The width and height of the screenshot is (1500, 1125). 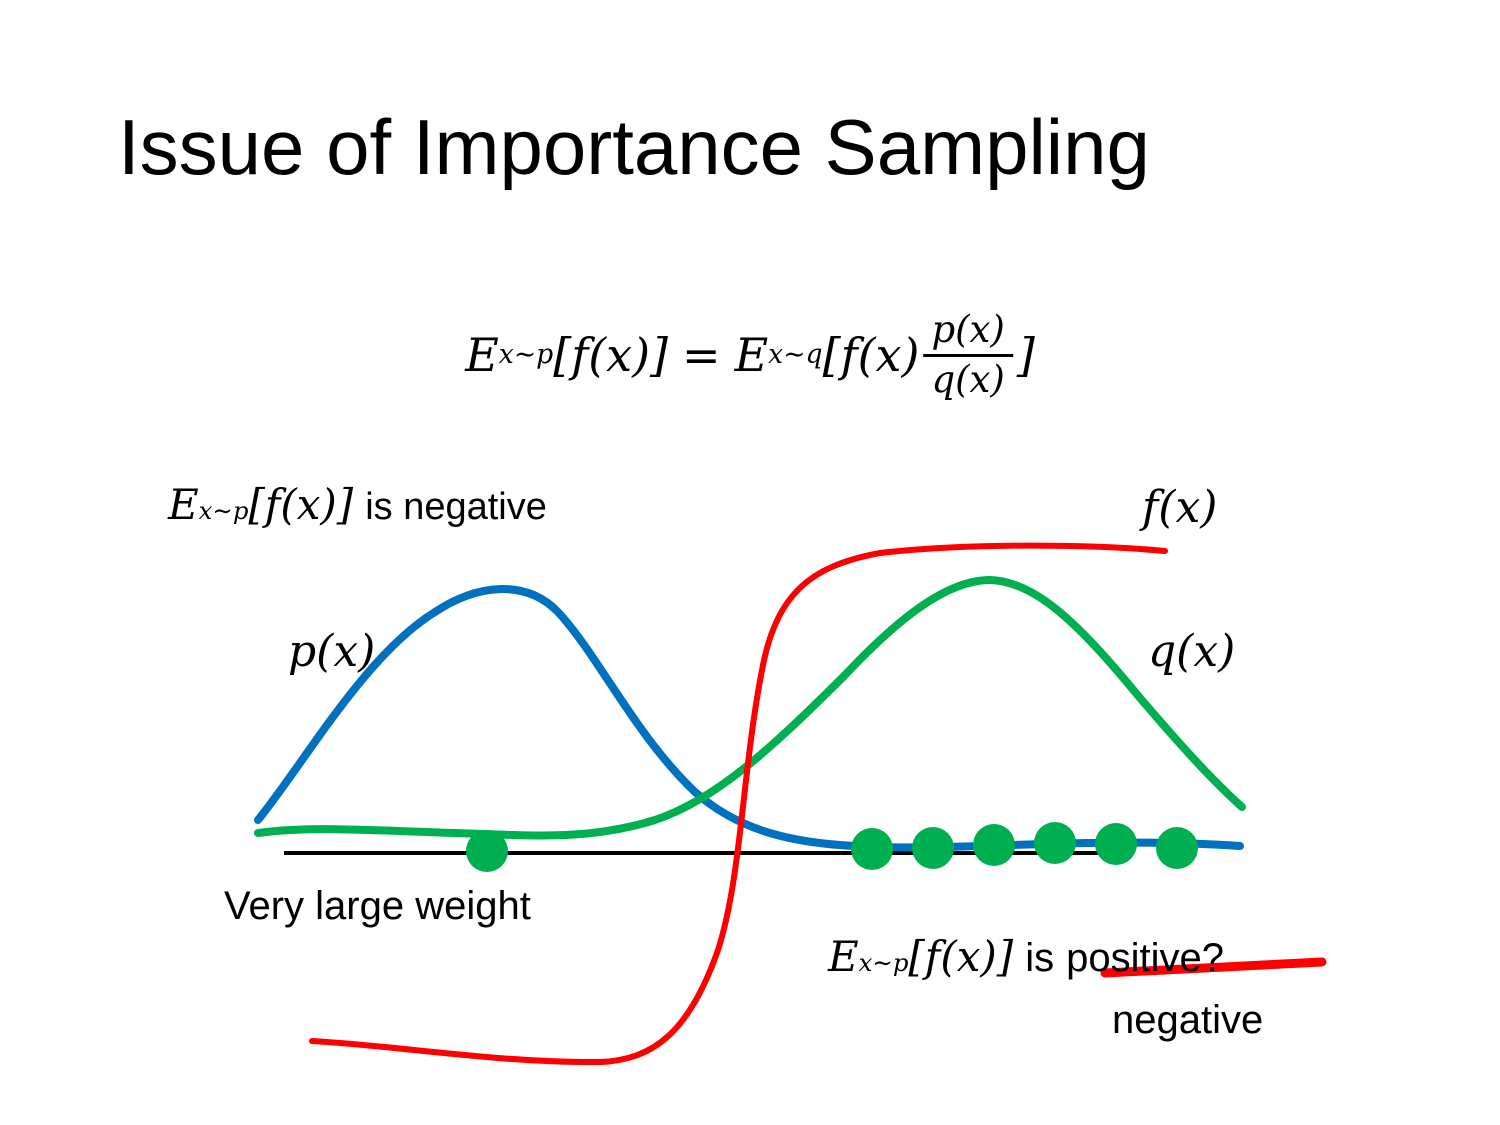 I want to click on formula-rhs-E: E, so click(x=751, y=355).